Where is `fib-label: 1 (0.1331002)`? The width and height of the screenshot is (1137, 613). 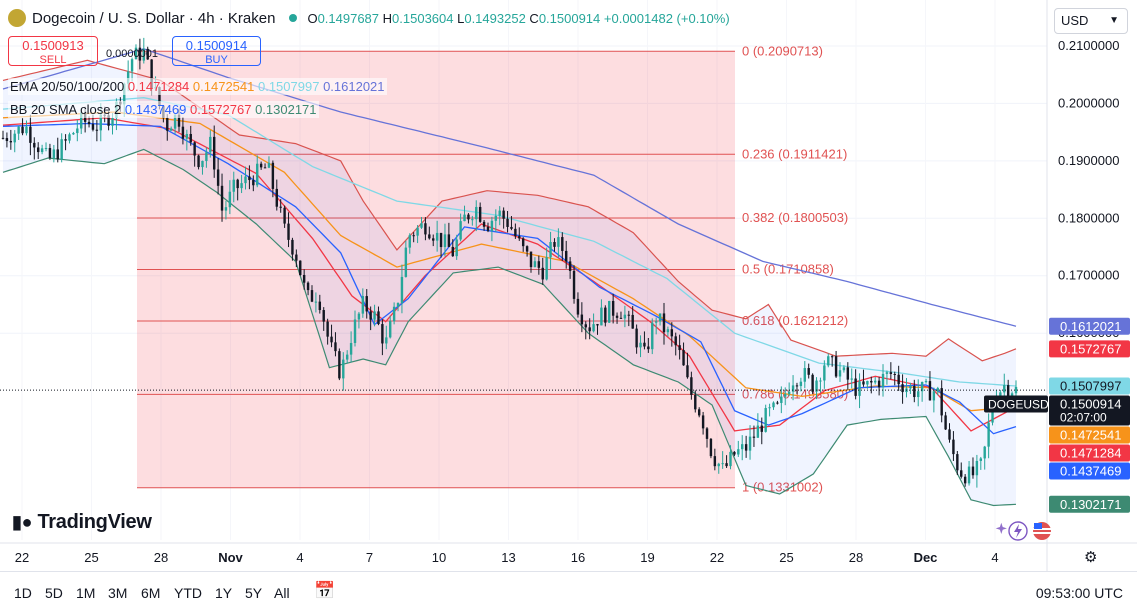 fib-label: 1 (0.1331002) is located at coordinates (782, 487).